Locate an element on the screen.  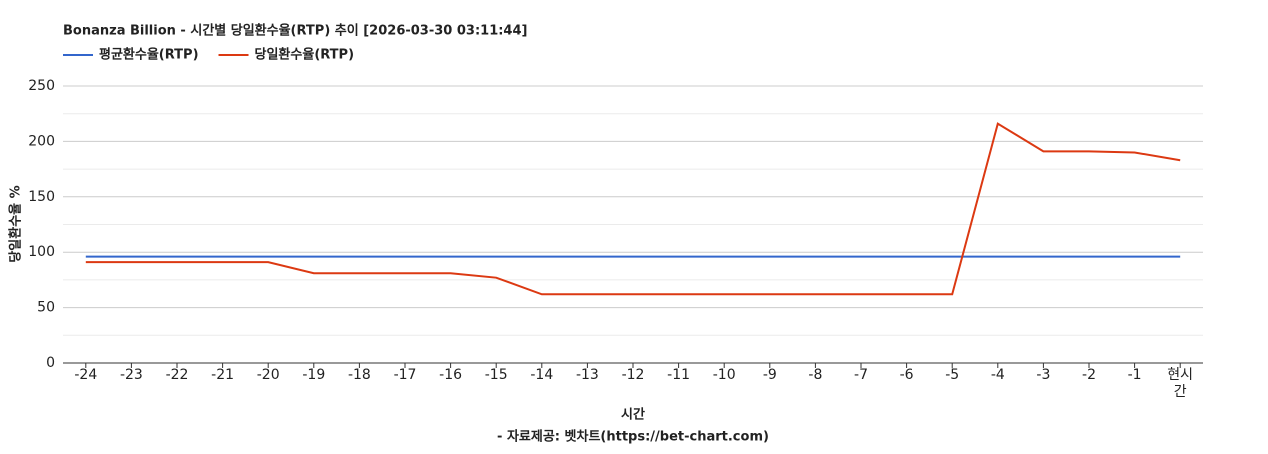
x-tick-label: -24 is located at coordinates (86, 375).